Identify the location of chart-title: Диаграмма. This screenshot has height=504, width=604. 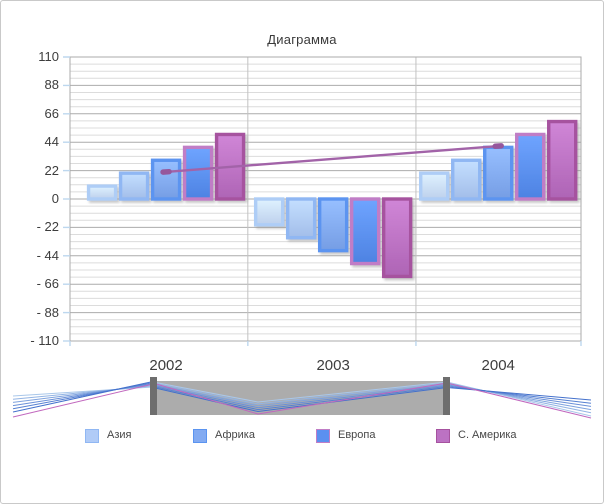
(302, 39).